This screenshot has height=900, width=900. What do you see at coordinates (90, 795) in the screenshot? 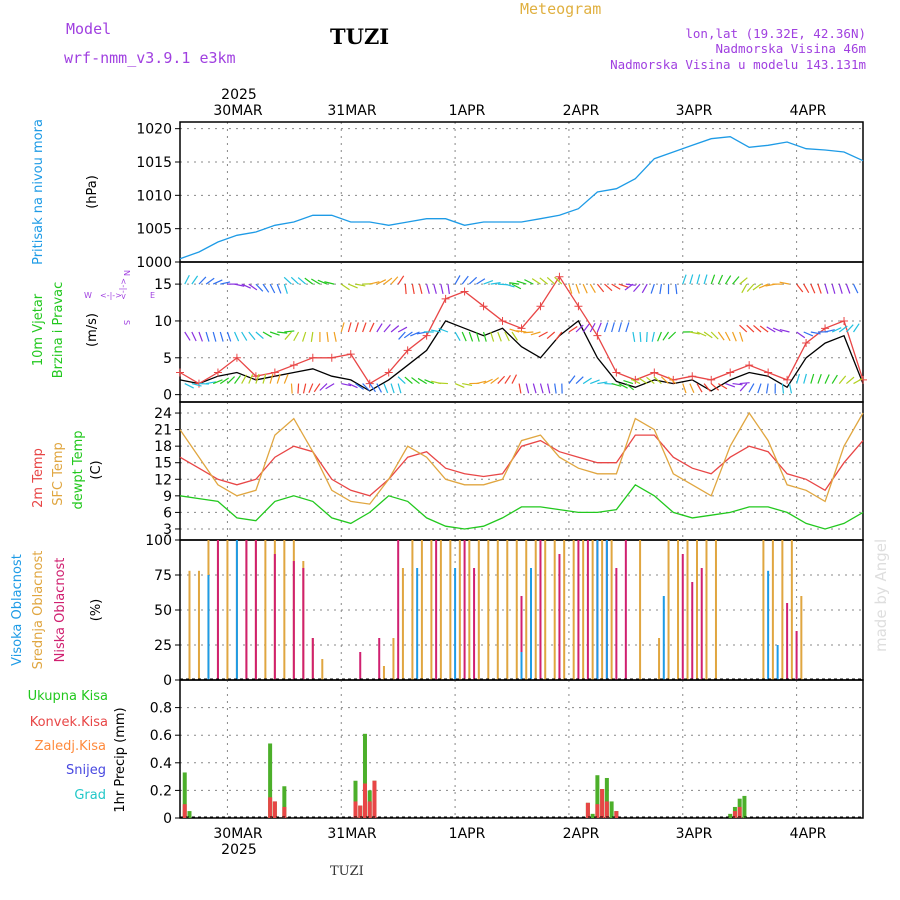
I see `legend-grad: Grad` at bounding box center [90, 795].